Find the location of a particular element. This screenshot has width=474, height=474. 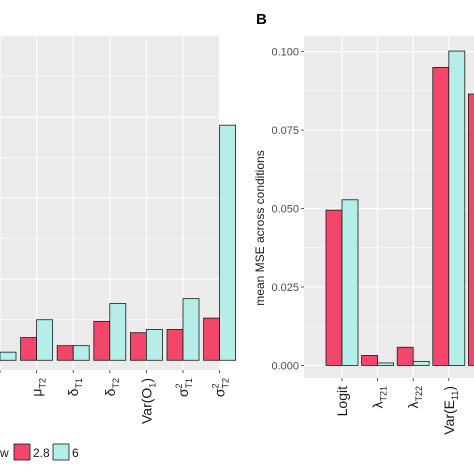

x-tick-label: δT1 is located at coordinates (74, 387).